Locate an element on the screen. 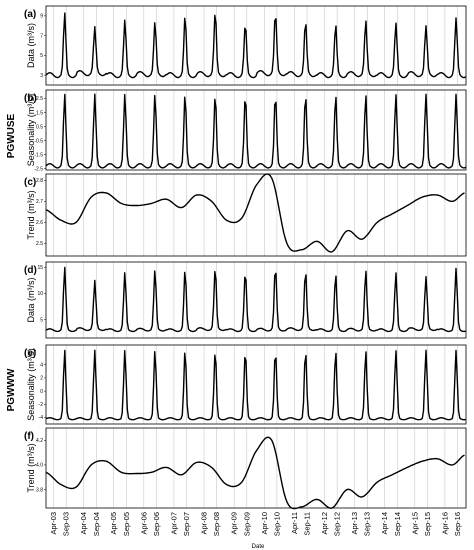 This screenshot has height=550, width=474. panel-letter: (f) is located at coordinates (29, 436).